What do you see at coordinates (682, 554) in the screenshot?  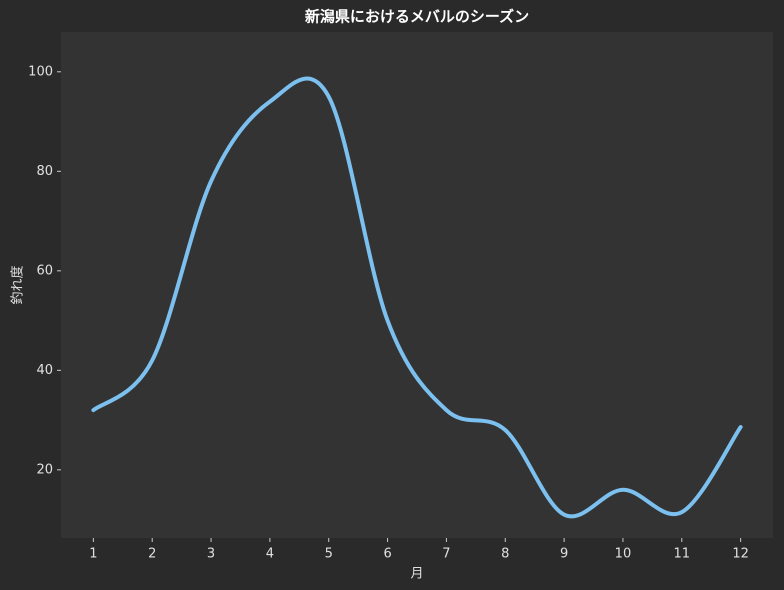 I see `x-tick-label: 11` at bounding box center [682, 554].